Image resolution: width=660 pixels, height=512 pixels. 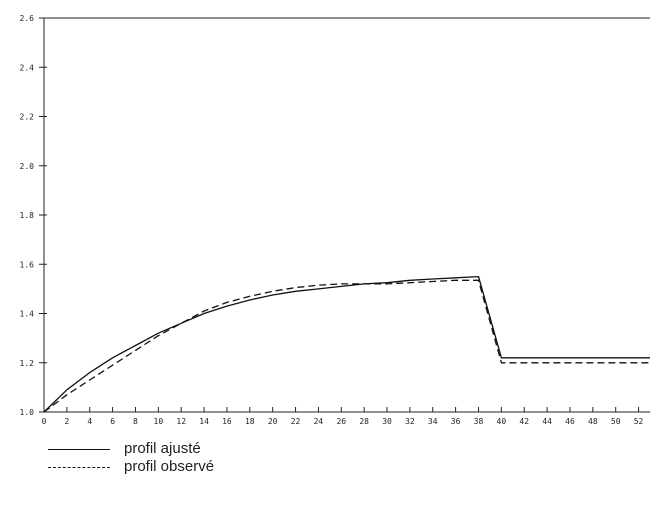 What do you see at coordinates (524, 421) in the screenshot?
I see `x-tick-label: 42` at bounding box center [524, 421].